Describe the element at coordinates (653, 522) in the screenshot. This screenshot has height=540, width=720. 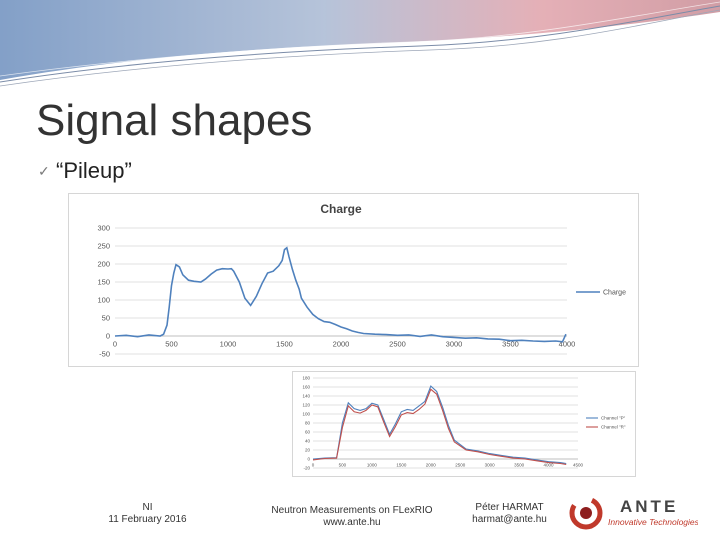
I see `logo-subtext: Innovative Technologies` at that location.